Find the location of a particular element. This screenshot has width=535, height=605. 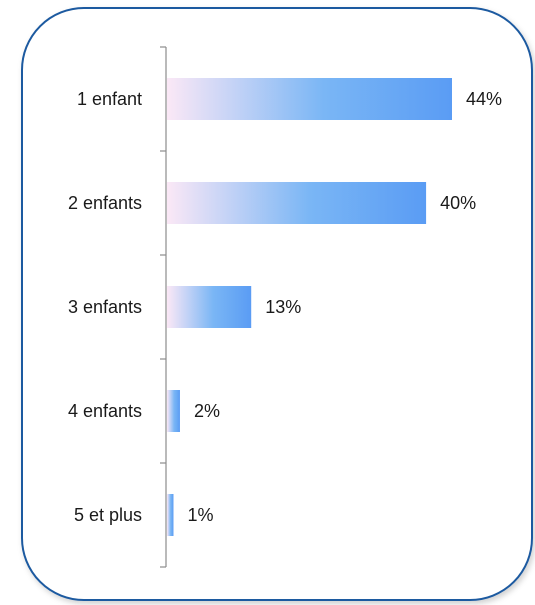

category-label: 2 enfants is located at coordinates (105, 203).